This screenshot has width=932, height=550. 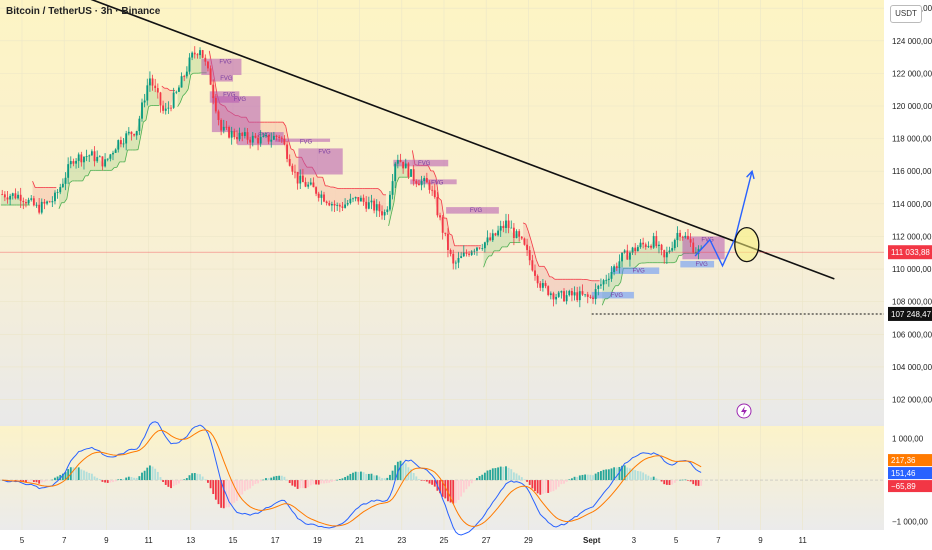 I want to click on oscillator-tick-label: −1 000,00, so click(x=910, y=522).